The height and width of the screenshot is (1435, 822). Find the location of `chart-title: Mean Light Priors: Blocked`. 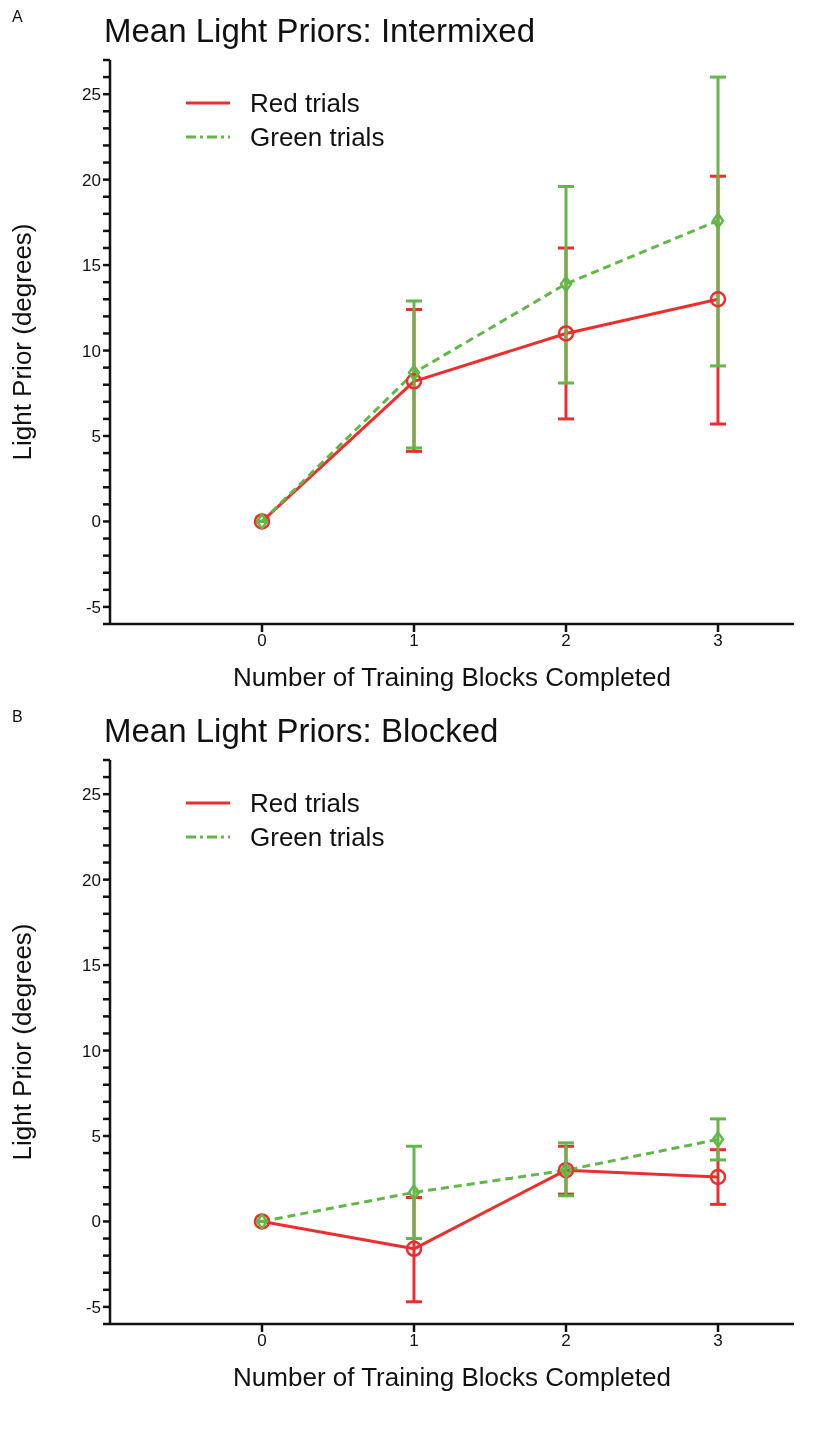

chart-title: Mean Light Priors: Blocked is located at coordinates (301, 731).